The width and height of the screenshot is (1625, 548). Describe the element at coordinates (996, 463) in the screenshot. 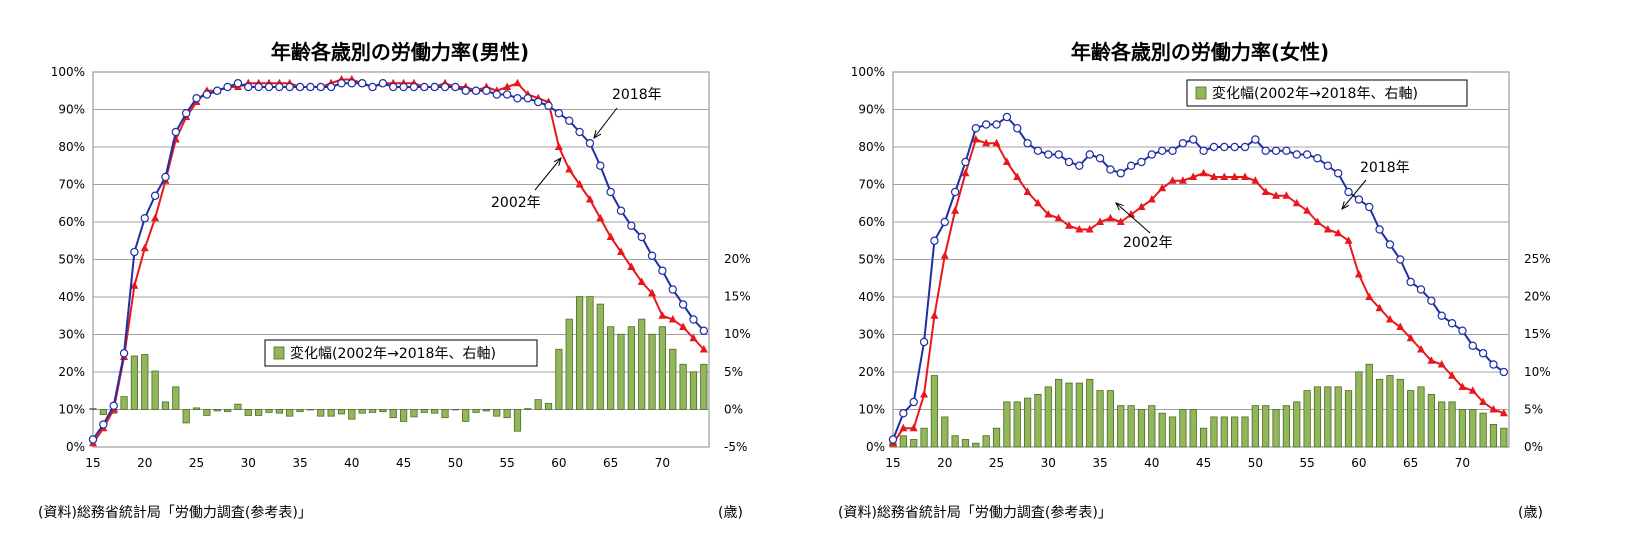

I see `x-tick-label: 25` at that location.